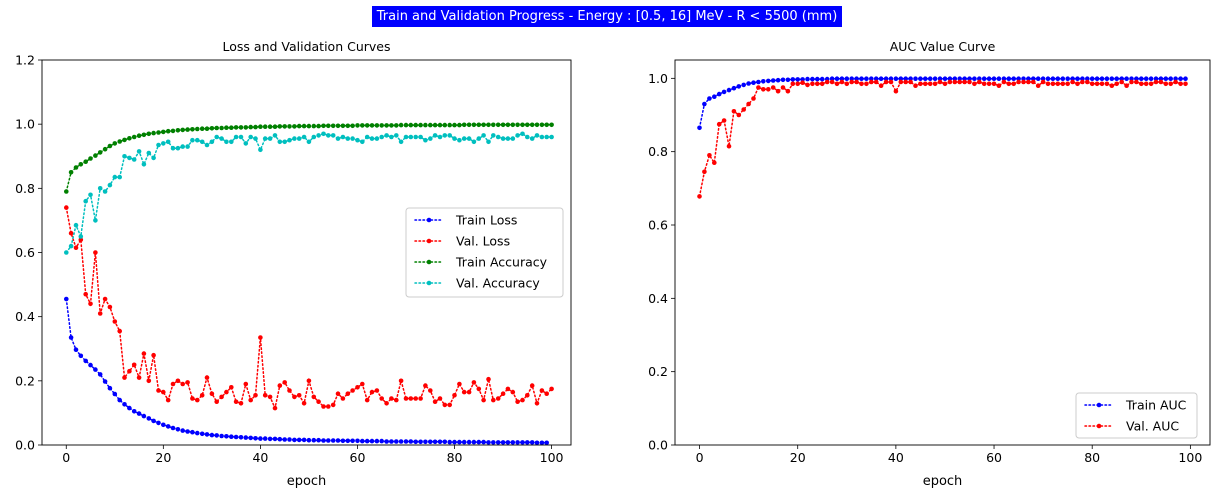  I want to click on x-tick-label: 40, so click(260, 457).